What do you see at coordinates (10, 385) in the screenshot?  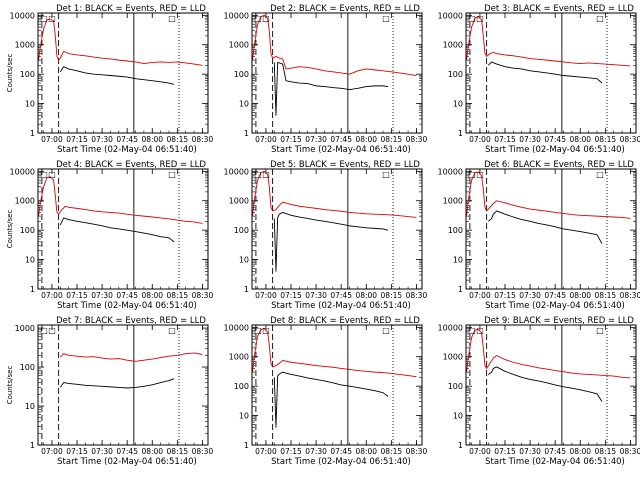 I see `y-axis-label: Counts/sec` at bounding box center [10, 385].